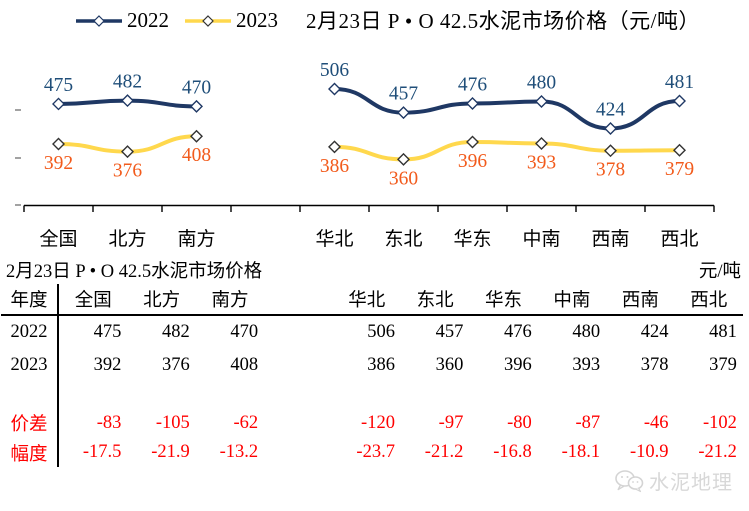 This screenshot has width=749, height=511. I want to click on data-label-2023: 408, so click(196, 155).